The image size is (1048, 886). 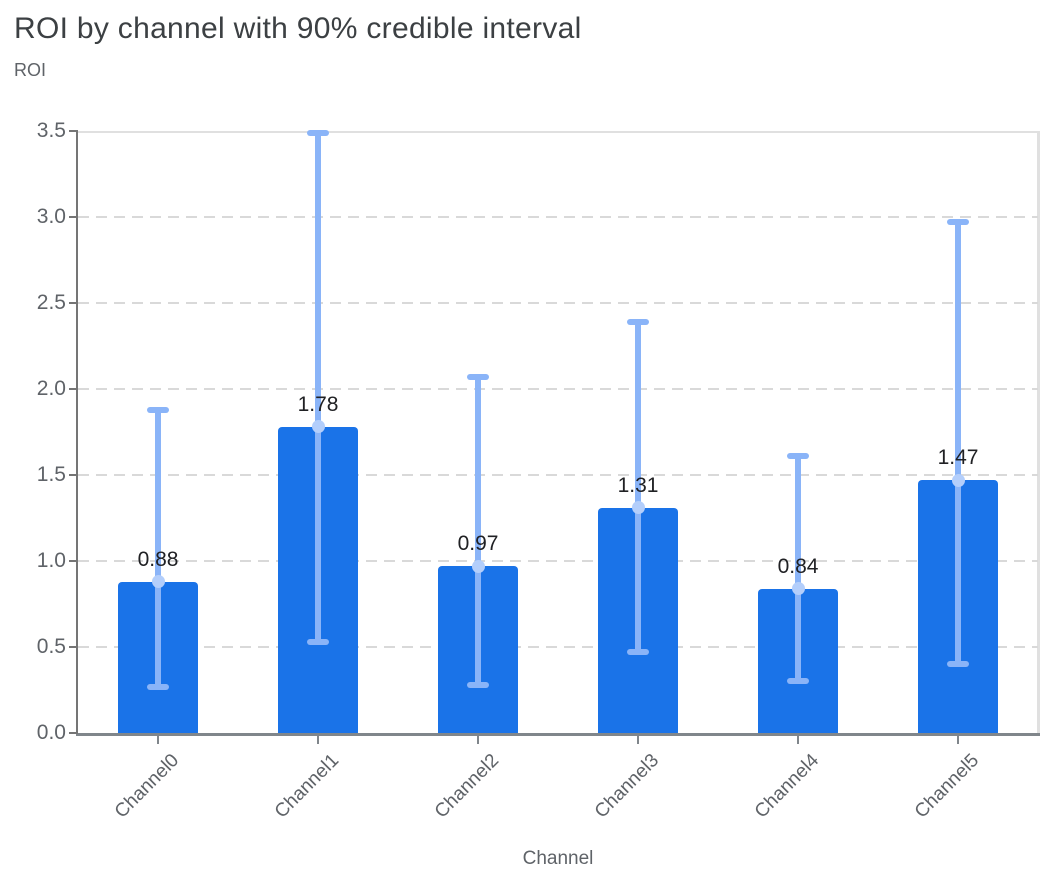 I want to click on y-tick-label: 2.5, so click(x=51, y=302).